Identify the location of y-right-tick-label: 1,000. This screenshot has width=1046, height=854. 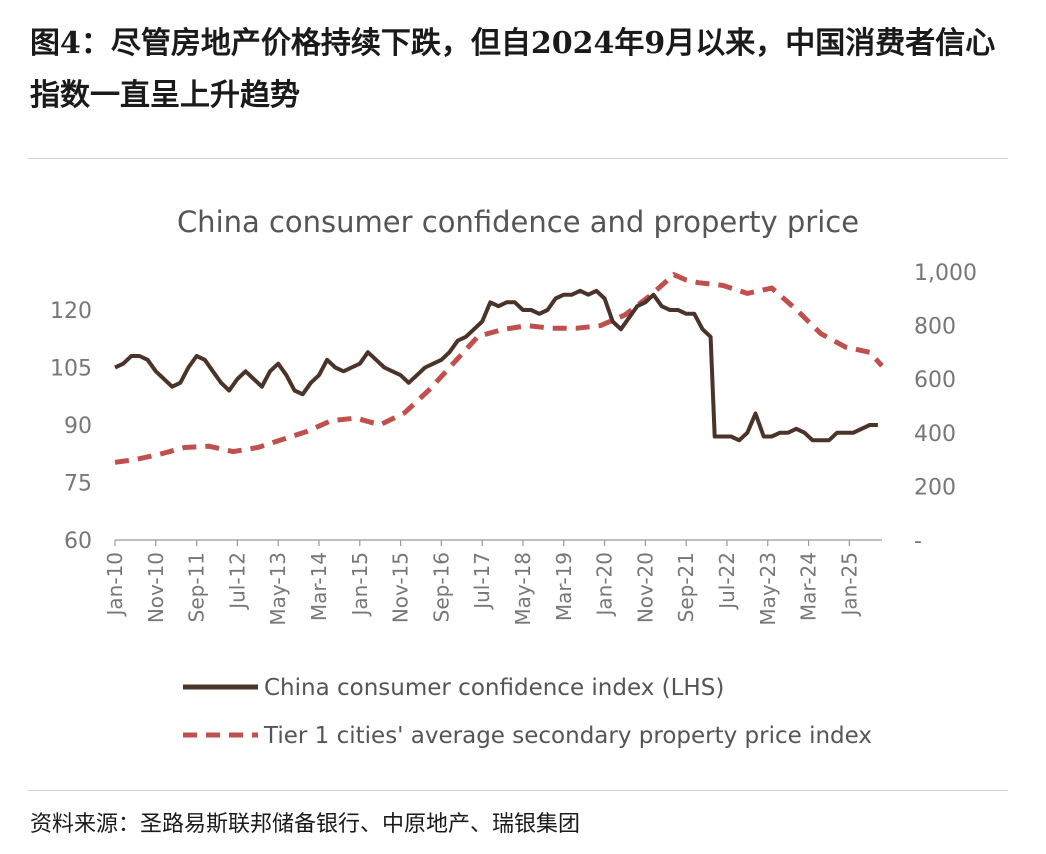
(945, 273).